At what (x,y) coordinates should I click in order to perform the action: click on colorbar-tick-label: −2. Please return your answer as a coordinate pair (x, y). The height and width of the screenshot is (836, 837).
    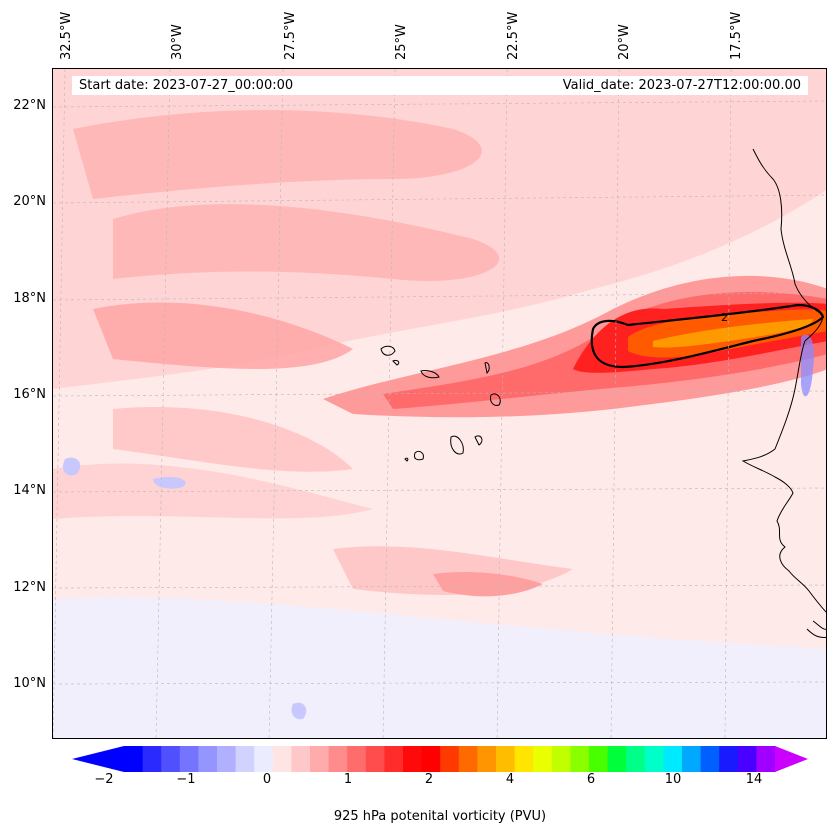
    Looking at the image, I should click on (104, 779).